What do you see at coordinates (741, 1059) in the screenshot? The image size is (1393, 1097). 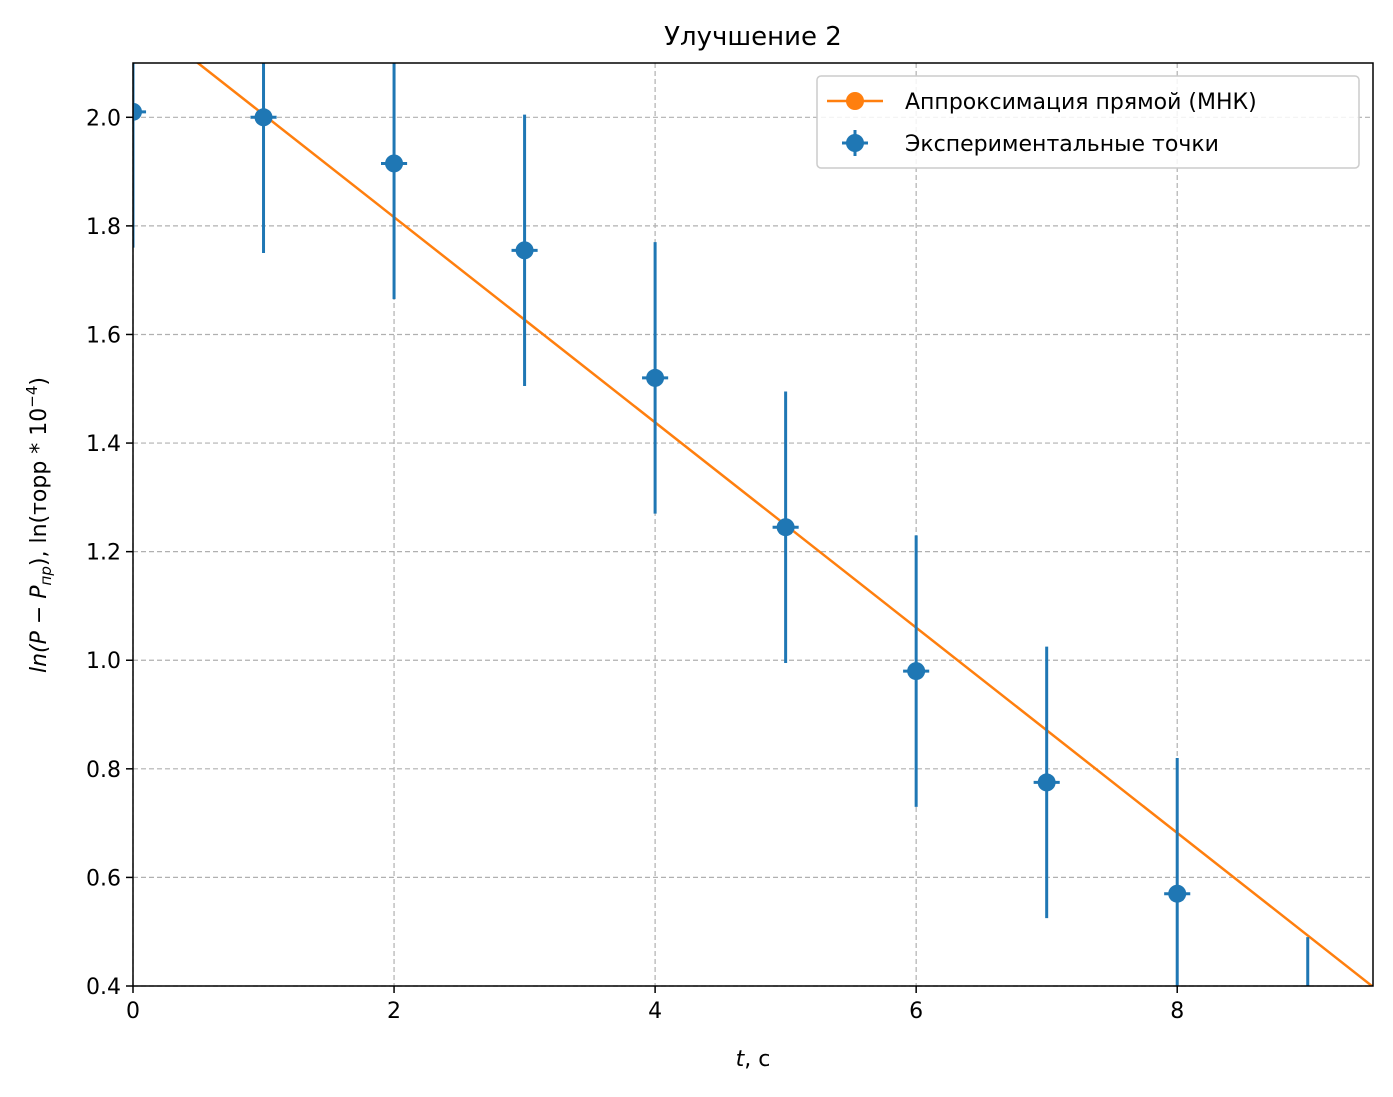 I see `x-axis-label-part: t` at bounding box center [741, 1059].